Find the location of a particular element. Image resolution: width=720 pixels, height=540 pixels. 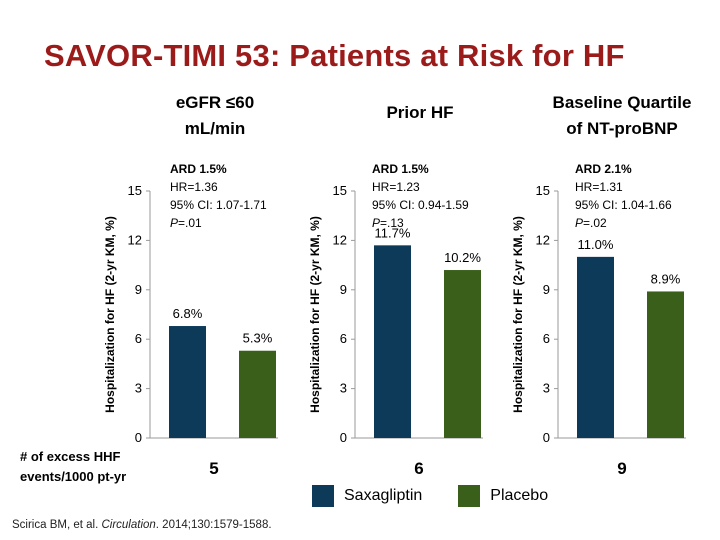

chart-3-stat-p-symbol: P is located at coordinates (579, 223).